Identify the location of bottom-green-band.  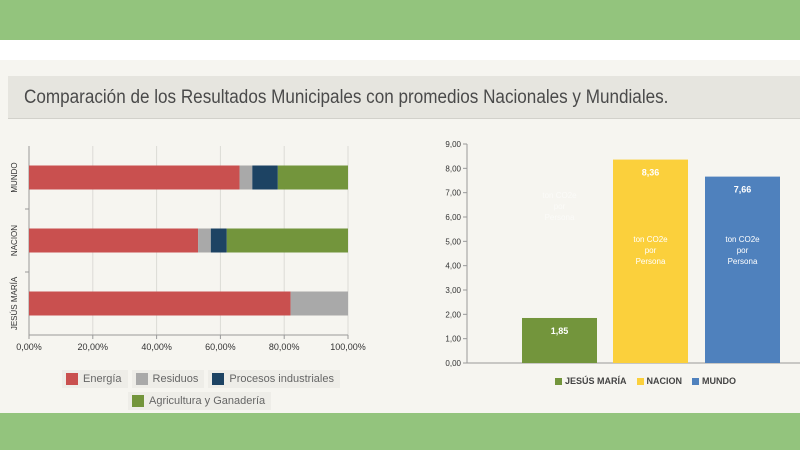
(400, 431).